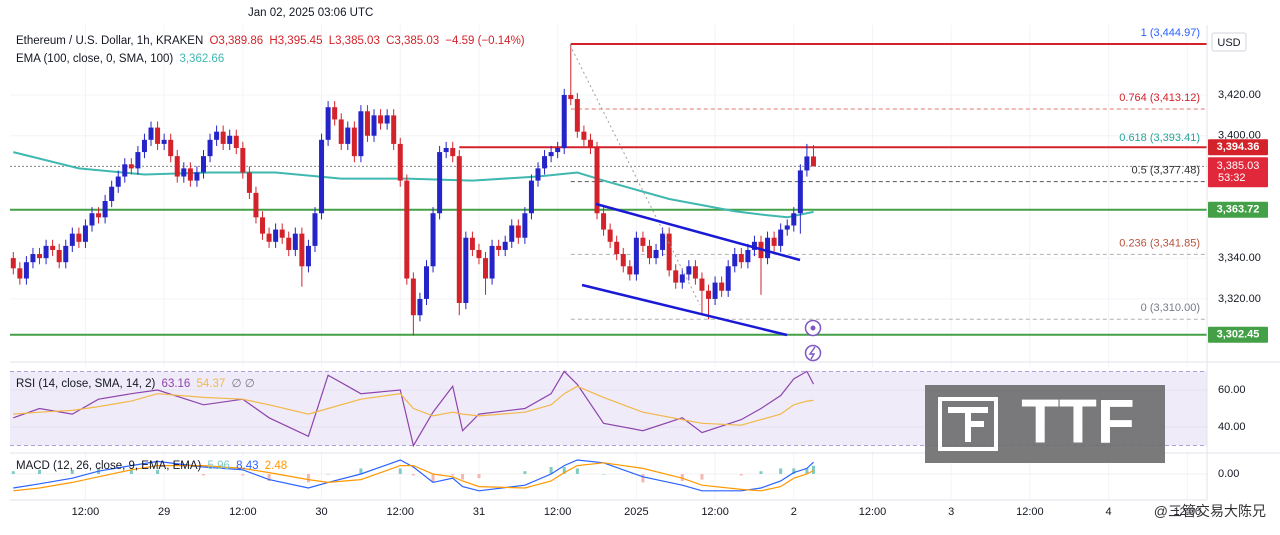 The image size is (1280, 535). What do you see at coordinates (164, 512) in the screenshot?
I see `x-tick-label: 29` at bounding box center [164, 512].